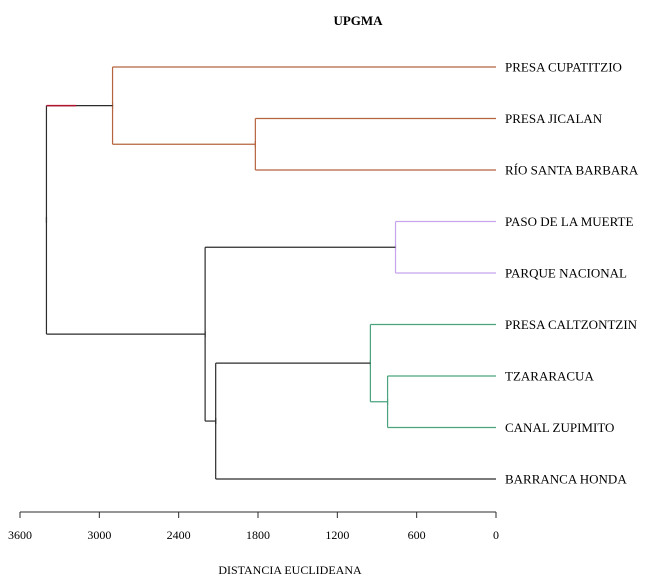 The width and height of the screenshot is (665, 579). Describe the element at coordinates (559, 427) in the screenshot. I see `leaf-label-zupimito: CANAL ZUPIMITO` at that location.